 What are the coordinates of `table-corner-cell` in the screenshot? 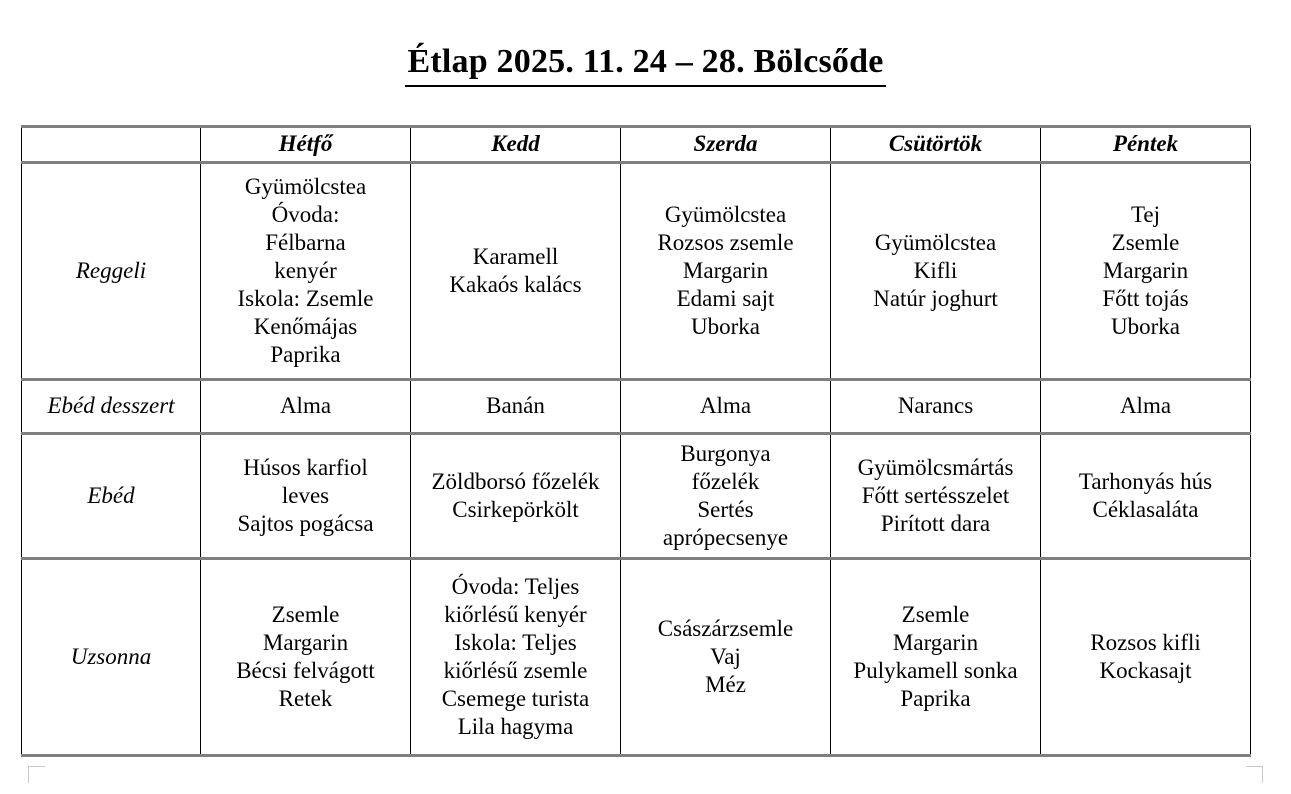 It's located at (111, 144).